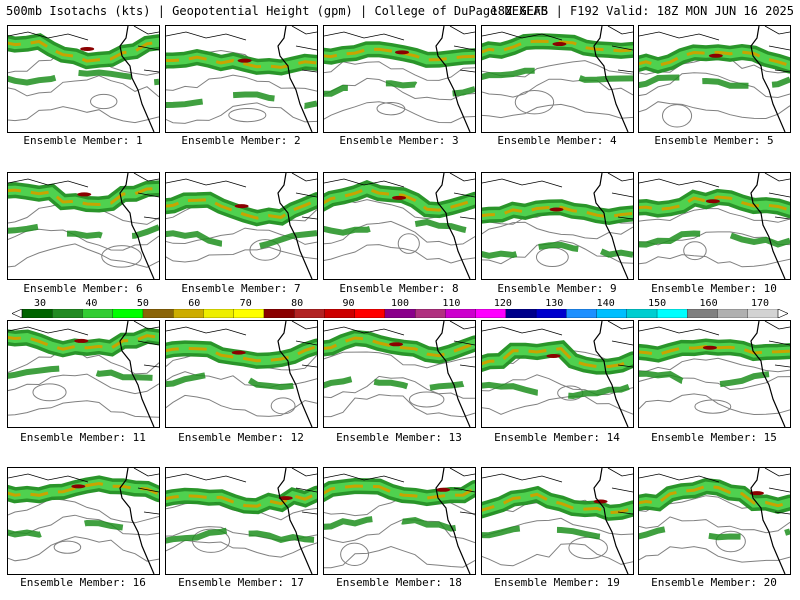 The height and width of the screenshot is (600, 800). Describe the element at coordinates (241, 288) in the screenshot. I see `ensemble-member-label: Ensemble Member: 7` at that location.